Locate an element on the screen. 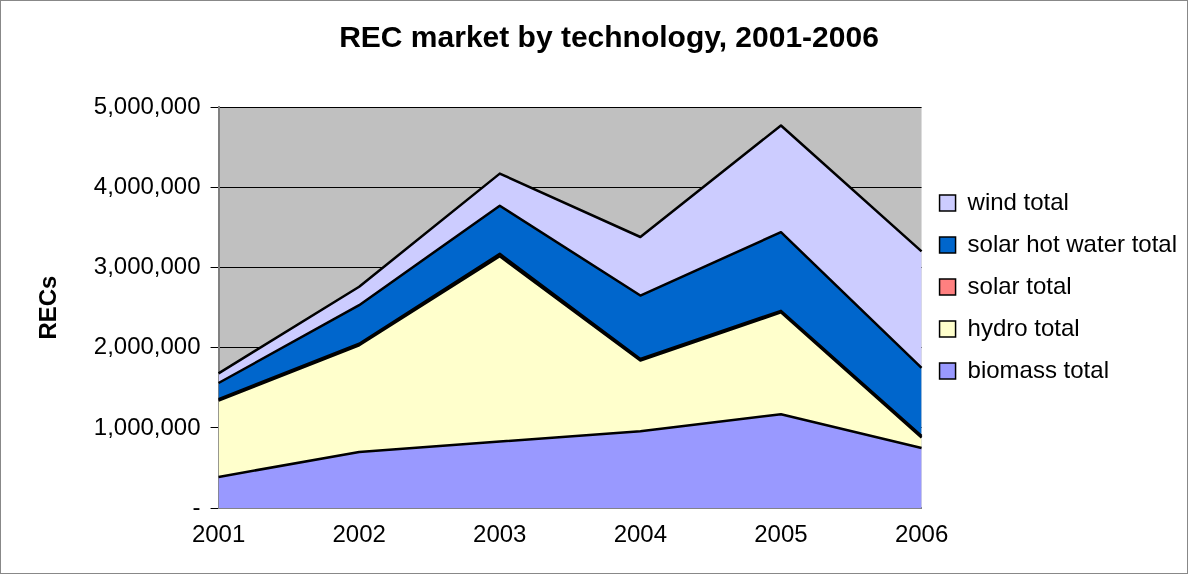 Image resolution: width=1188 pixels, height=574 pixels. x-tick-label: 2004 is located at coordinates (640, 534).